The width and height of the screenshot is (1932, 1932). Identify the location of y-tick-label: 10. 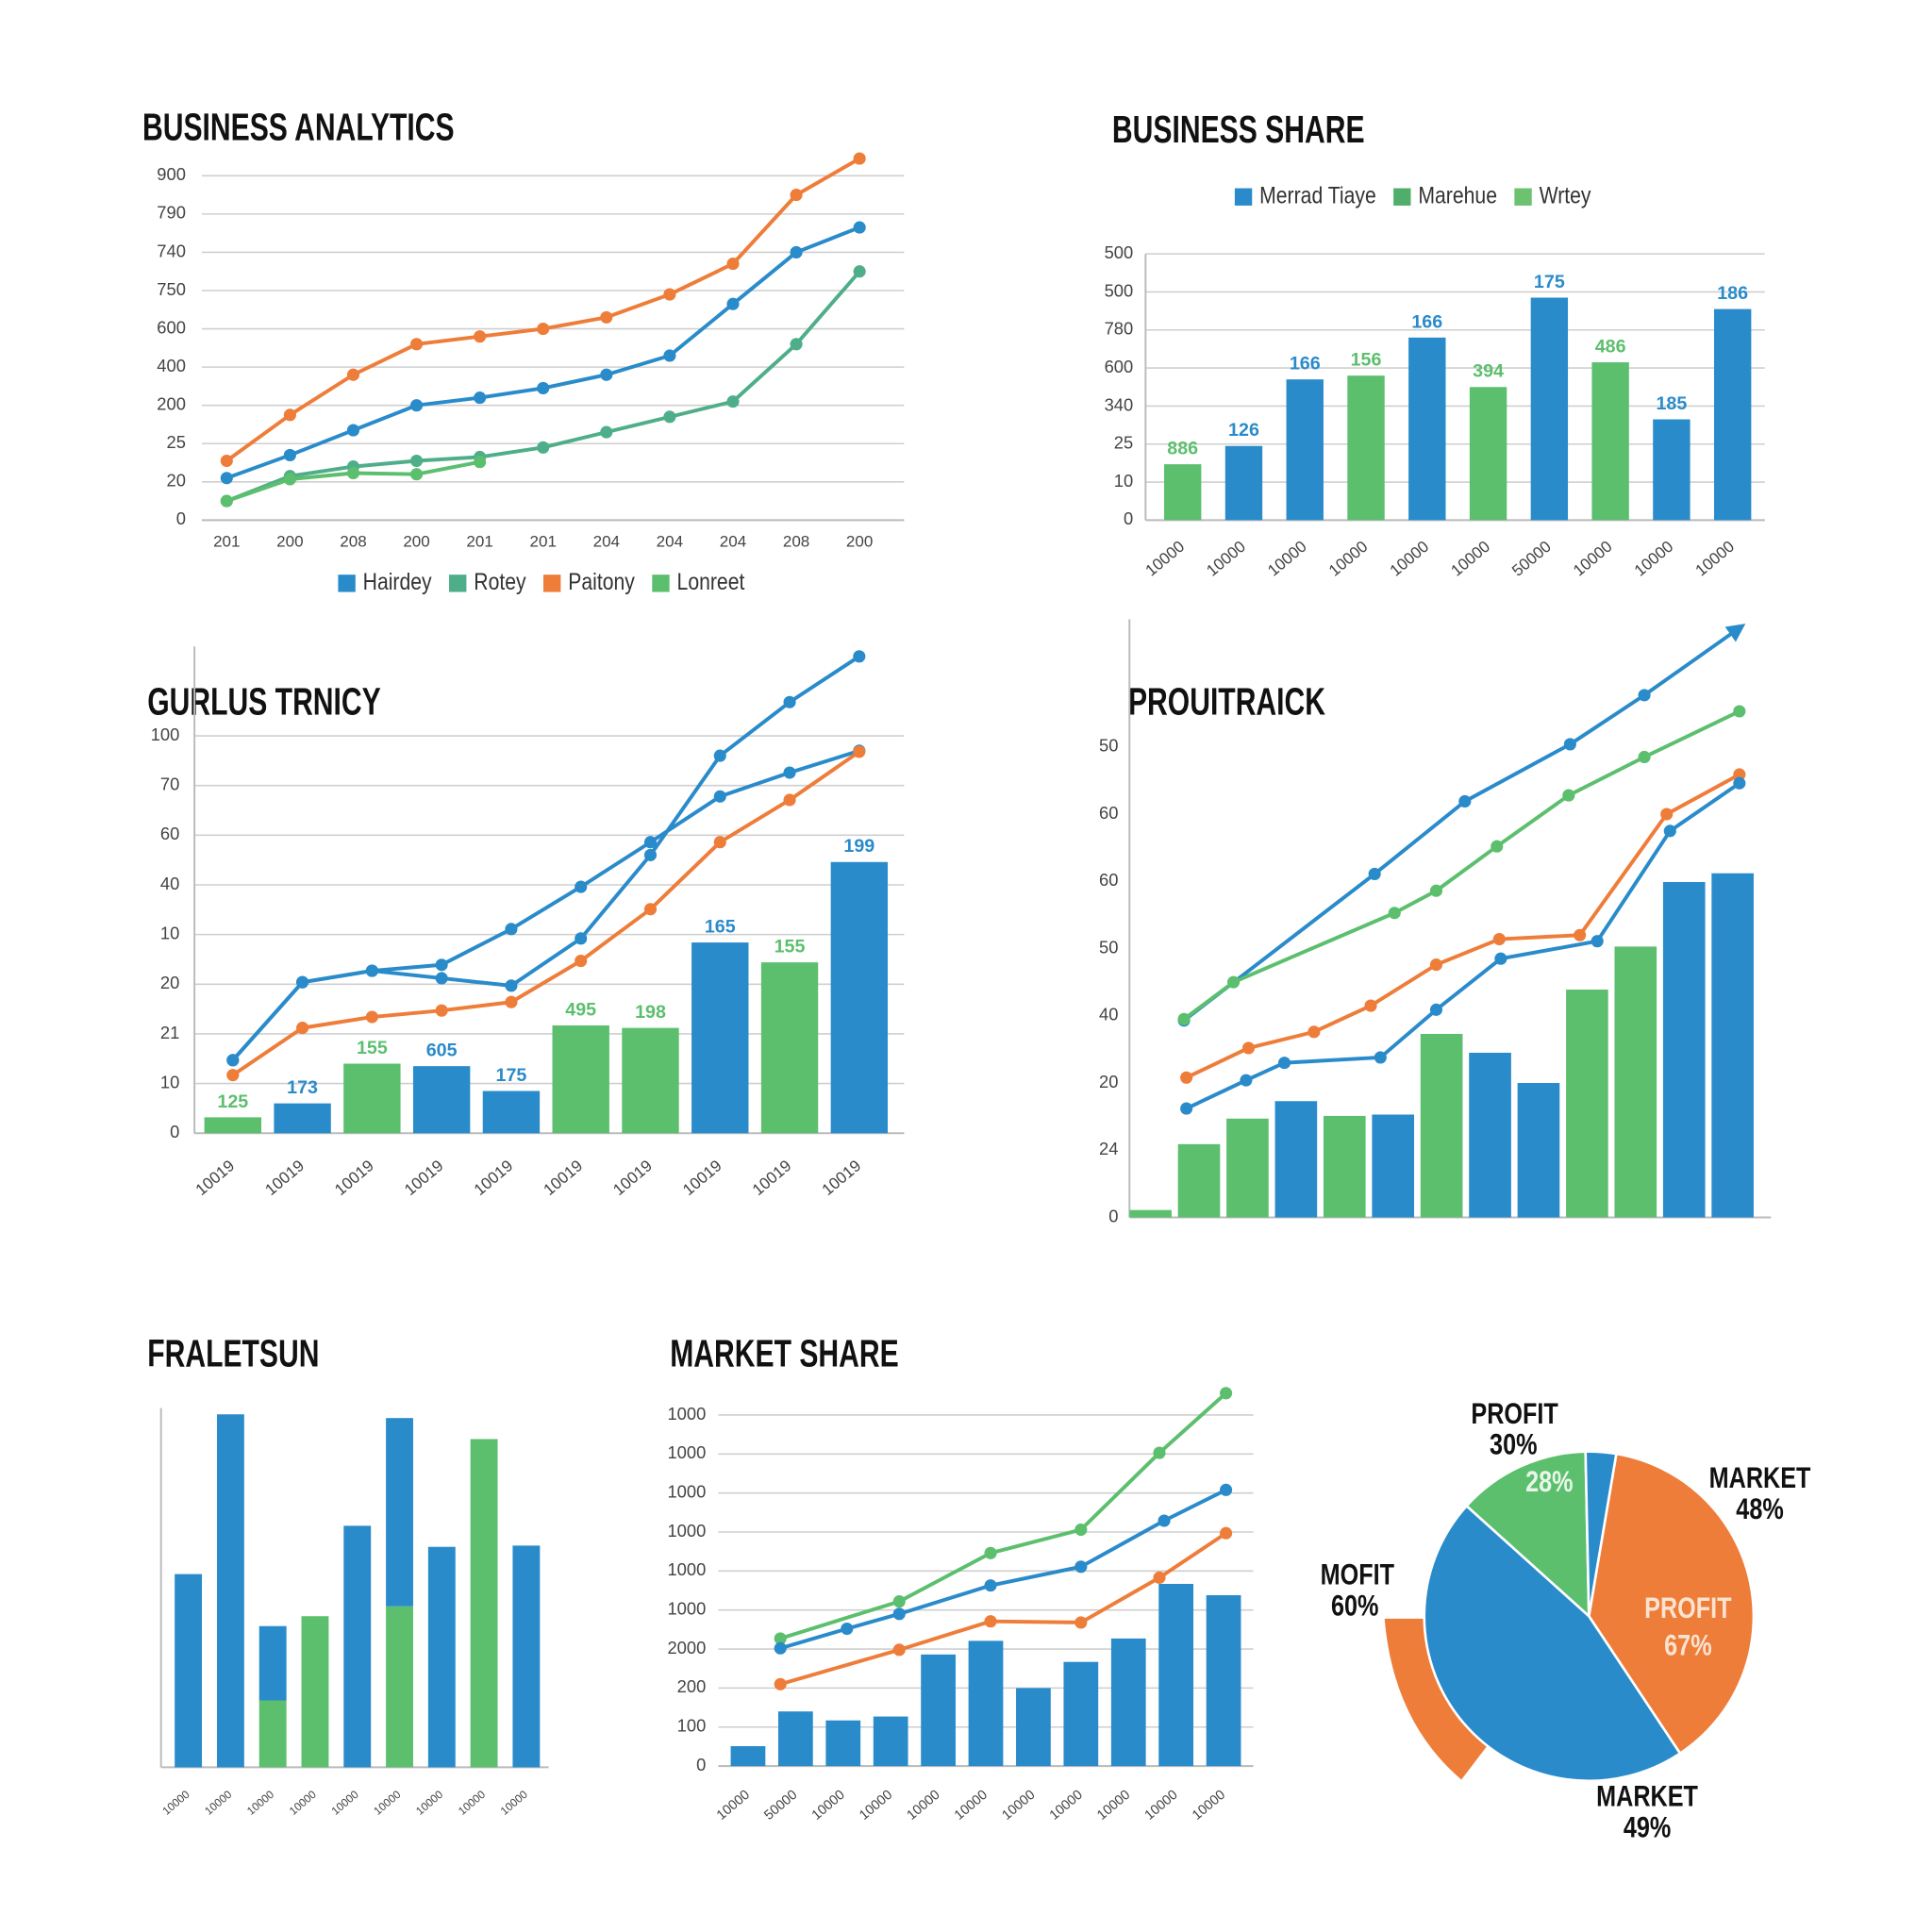
(1123, 481).